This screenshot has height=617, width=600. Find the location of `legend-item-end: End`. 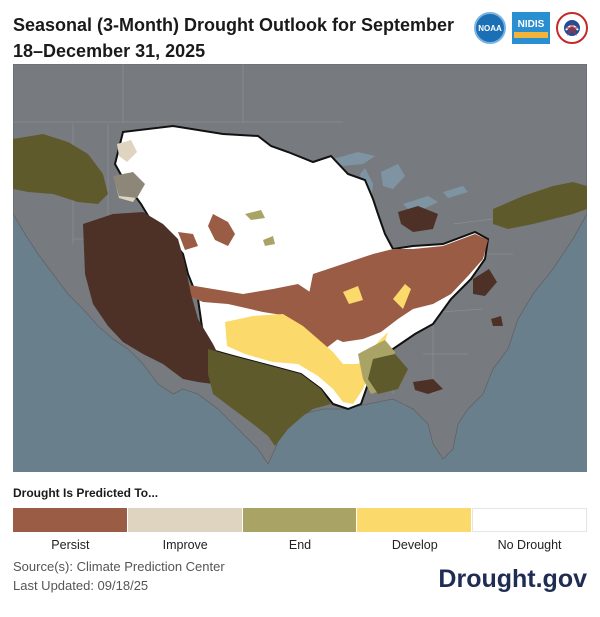

legend-item-end: End is located at coordinates (300, 530).